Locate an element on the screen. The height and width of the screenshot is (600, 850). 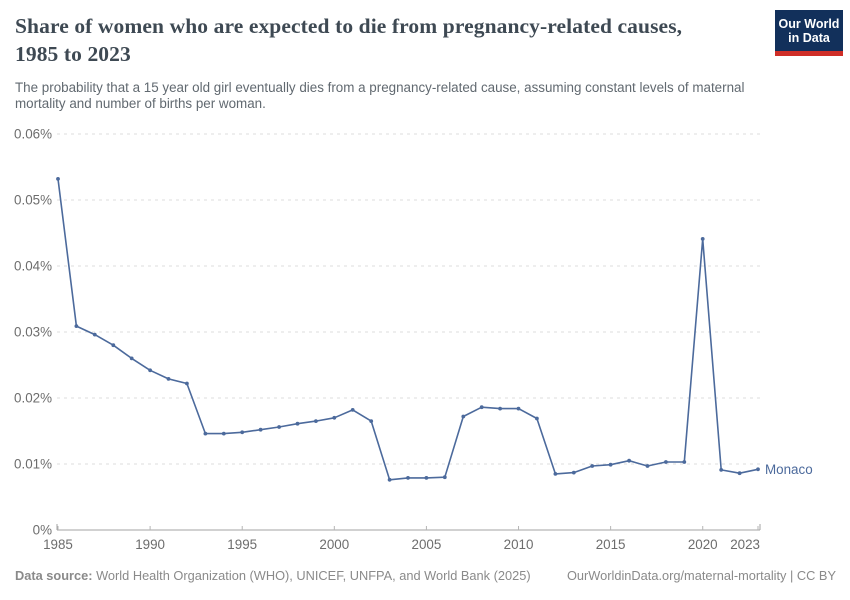
x-tick-label: 2000 is located at coordinates (334, 544).